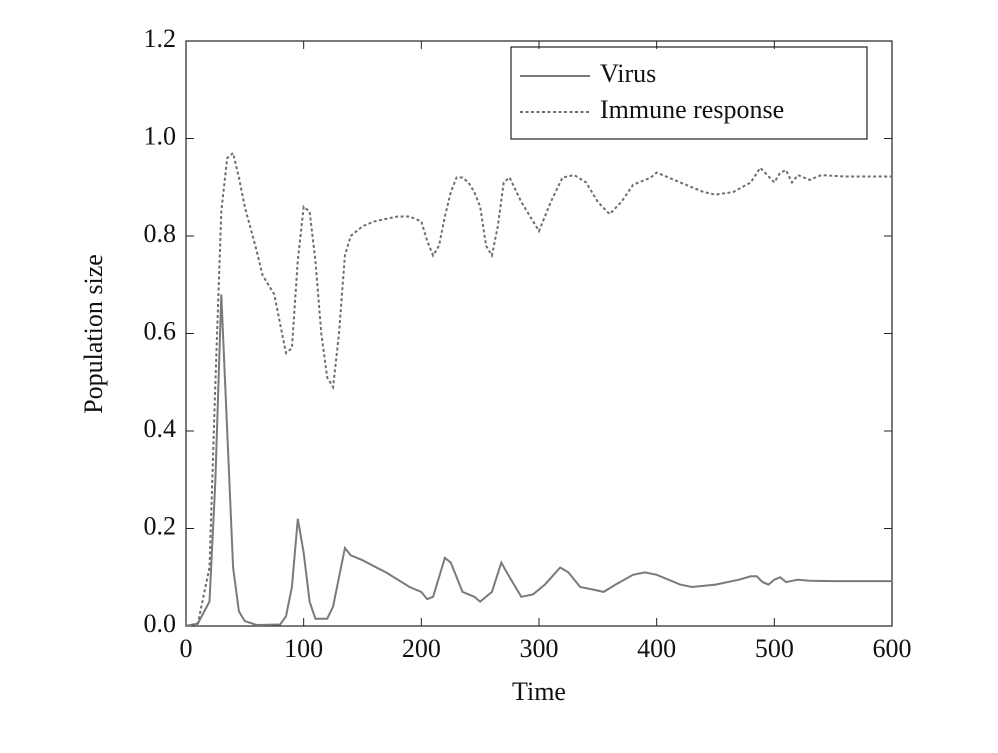  Describe the element at coordinates (160, 135) in the screenshot. I see `y-tick-label: 1.0` at that location.